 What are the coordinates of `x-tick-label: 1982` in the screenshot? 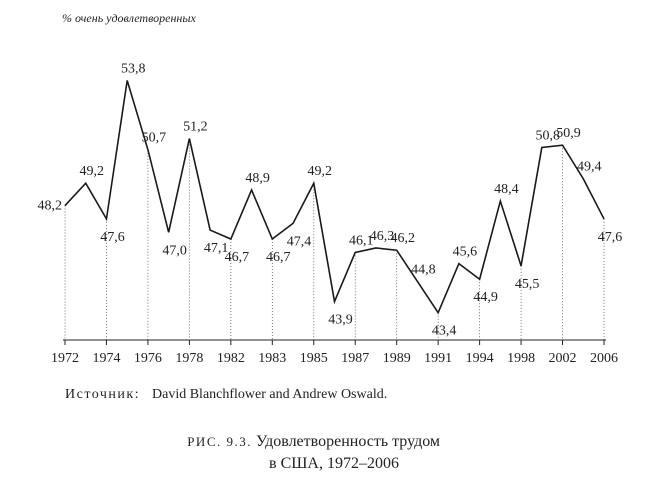 It's located at (231, 358).